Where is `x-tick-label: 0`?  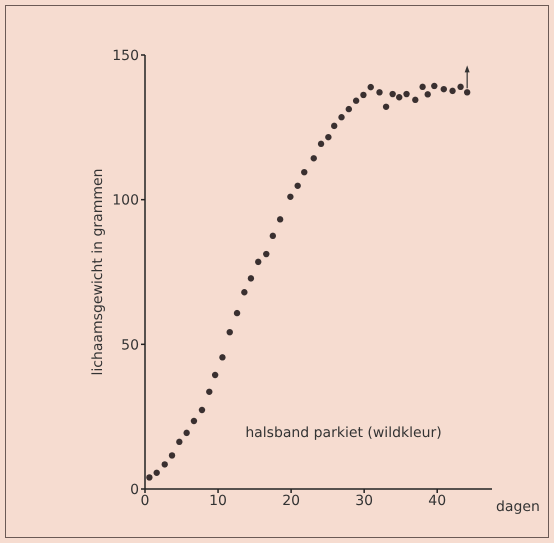
x-tick-label: 0 is located at coordinates (145, 500).